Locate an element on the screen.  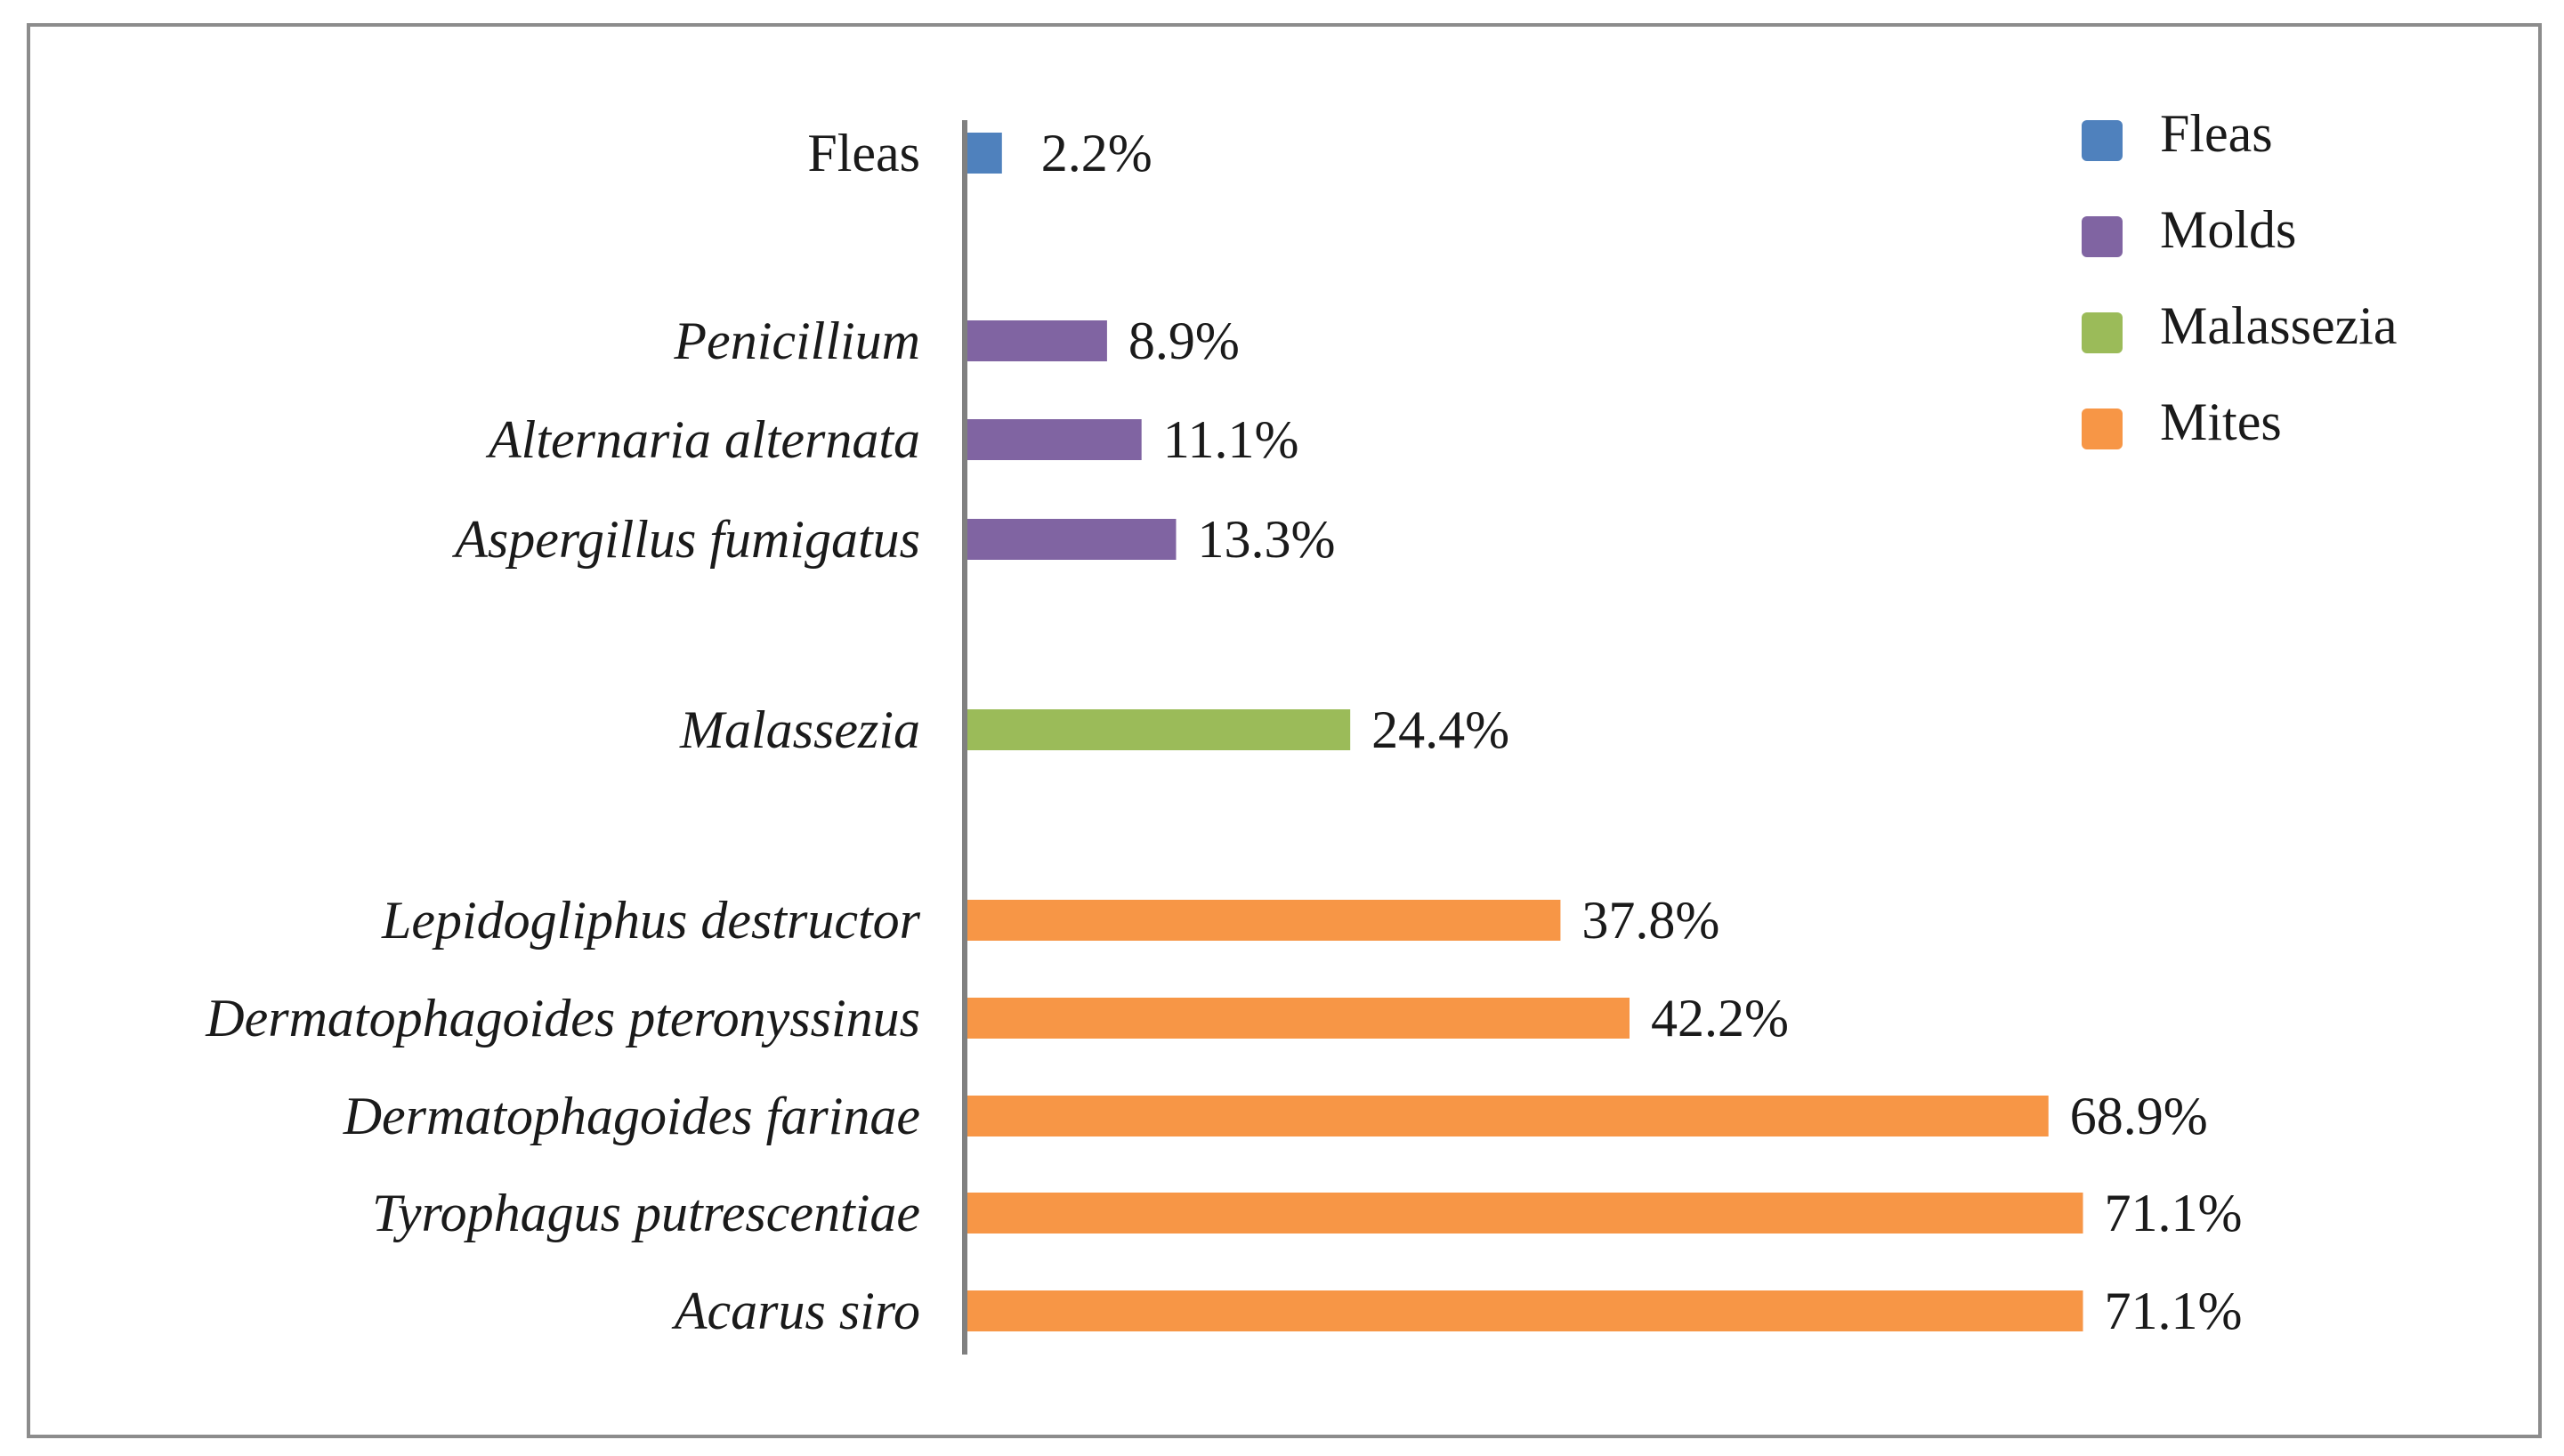
data-label: 42.2% is located at coordinates (1720, 1018).